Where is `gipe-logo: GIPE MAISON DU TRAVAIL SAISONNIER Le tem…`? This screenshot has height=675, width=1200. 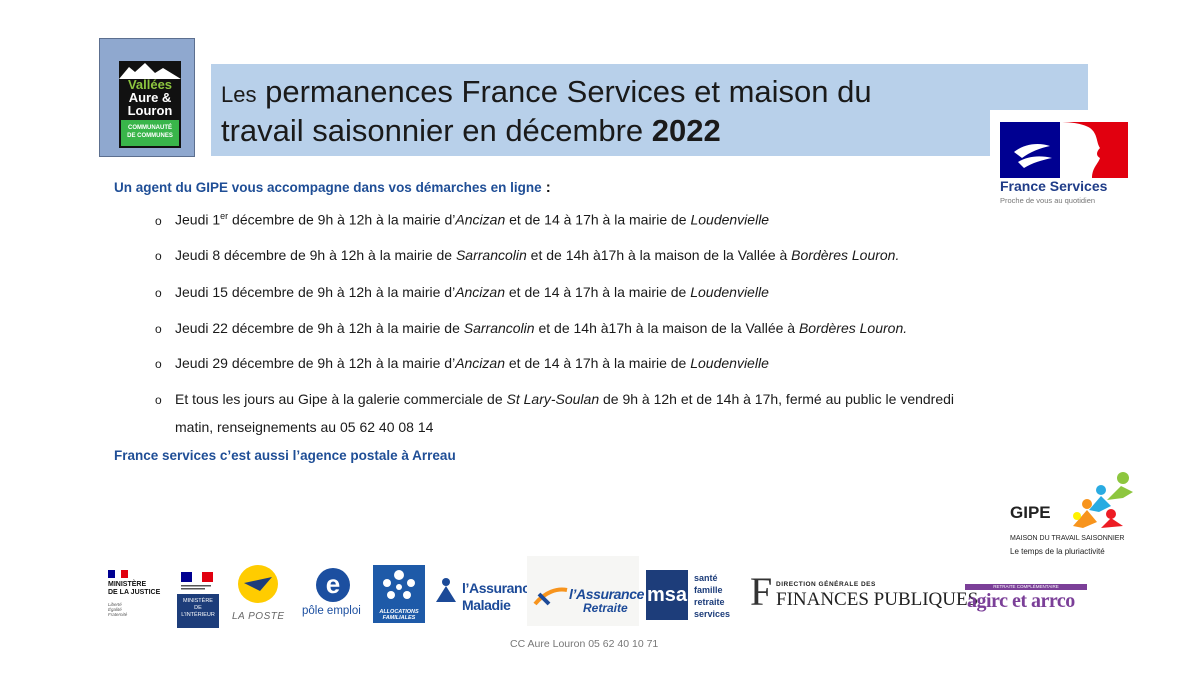 gipe-logo: GIPE MAISON DU TRAVAIL SAISONNIER Le tem… is located at coordinates (1071, 518).